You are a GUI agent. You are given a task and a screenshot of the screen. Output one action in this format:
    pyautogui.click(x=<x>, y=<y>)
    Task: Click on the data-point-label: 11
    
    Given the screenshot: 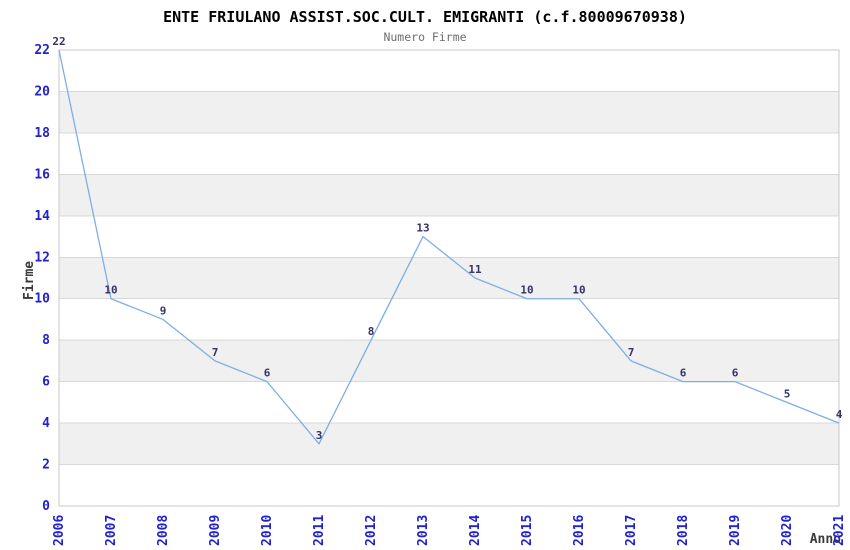 What is the action you would take?
    pyautogui.click(x=475, y=269)
    